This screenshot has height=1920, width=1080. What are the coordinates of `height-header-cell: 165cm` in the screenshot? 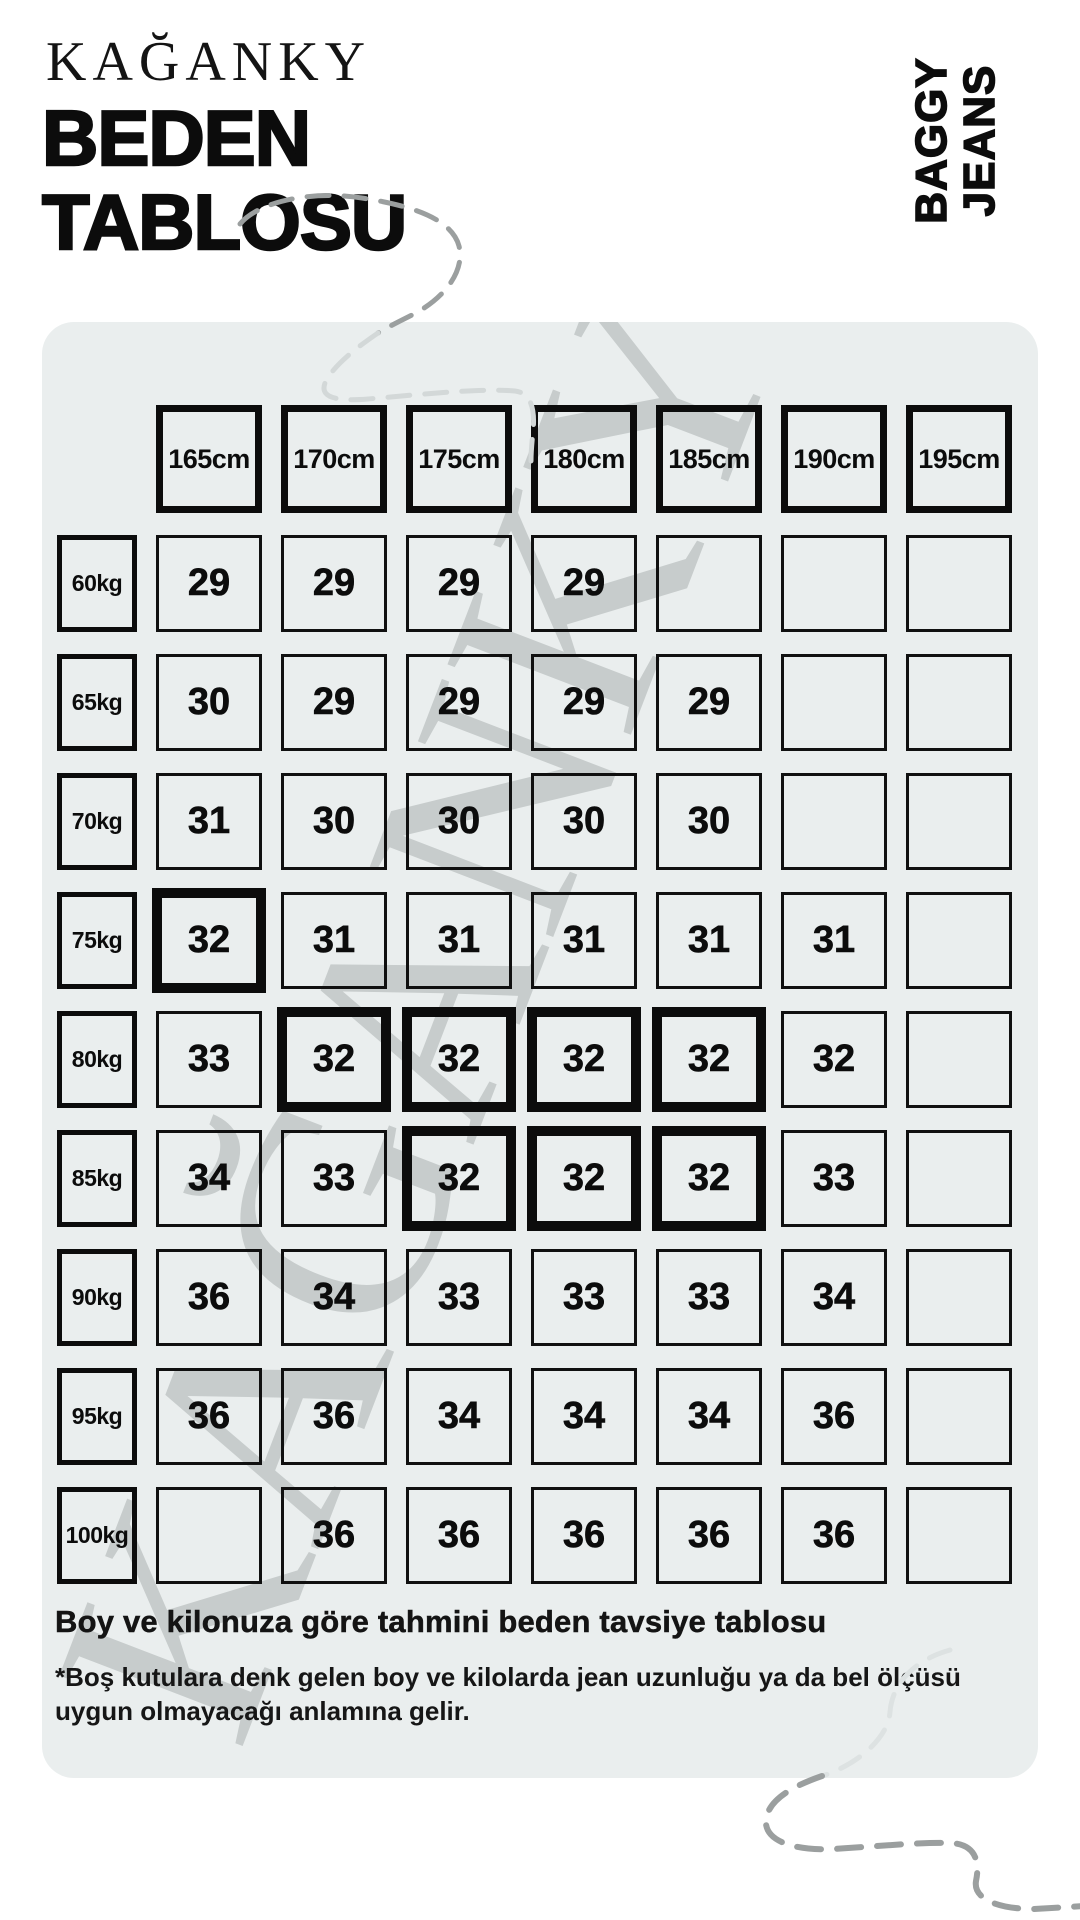 It's located at (209, 459).